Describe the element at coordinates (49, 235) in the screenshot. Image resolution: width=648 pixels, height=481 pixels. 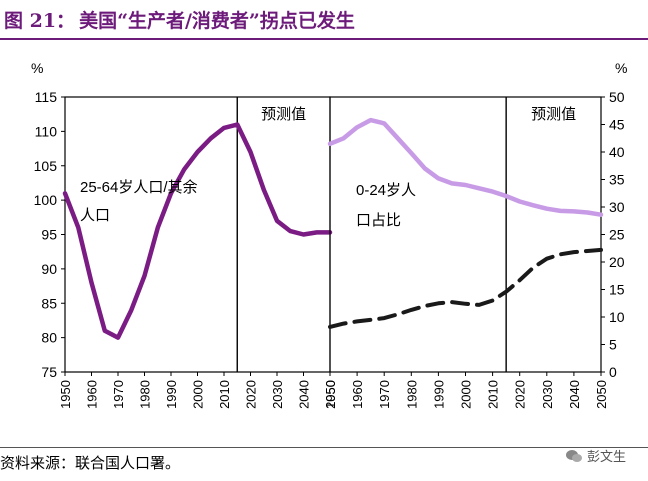
I see `left-ytick-label: 95` at that location.